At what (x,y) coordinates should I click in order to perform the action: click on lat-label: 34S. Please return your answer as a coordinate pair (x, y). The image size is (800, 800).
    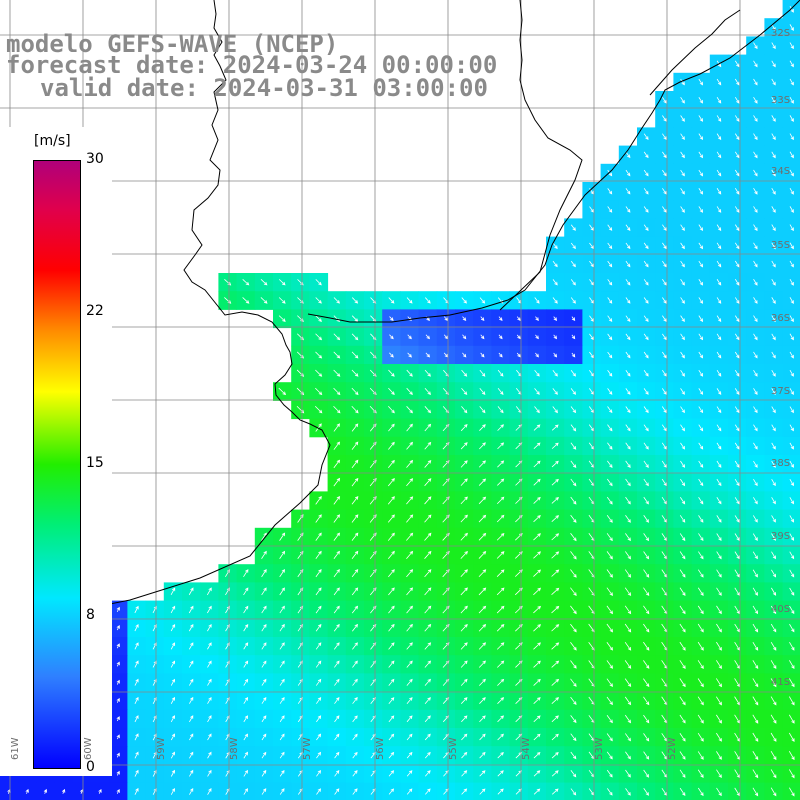
    Looking at the image, I should click on (781, 171).